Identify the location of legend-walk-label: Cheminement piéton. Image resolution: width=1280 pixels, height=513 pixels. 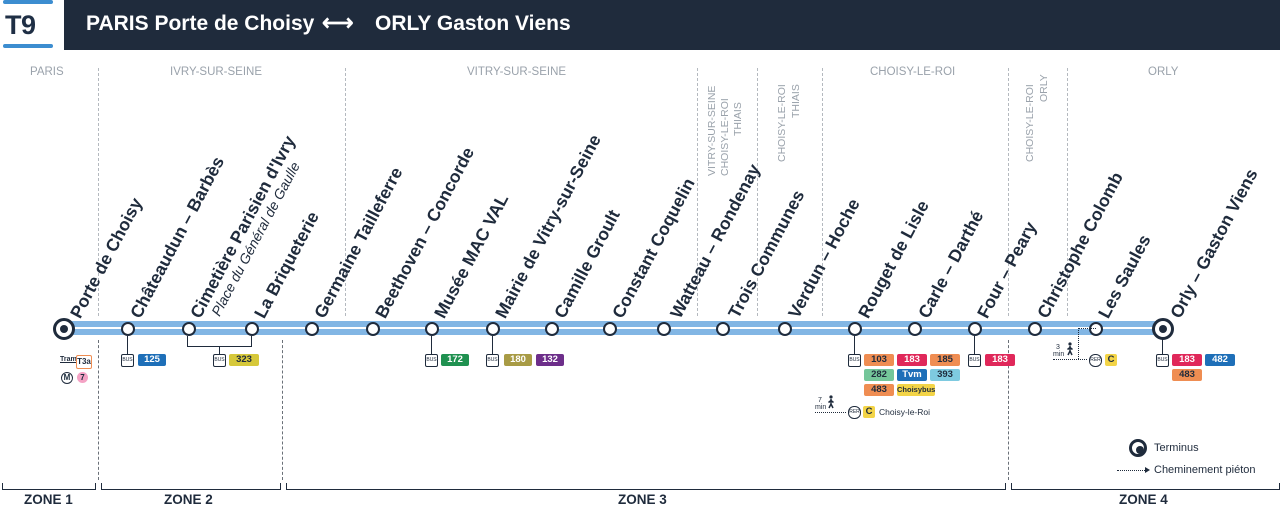
(1205, 470).